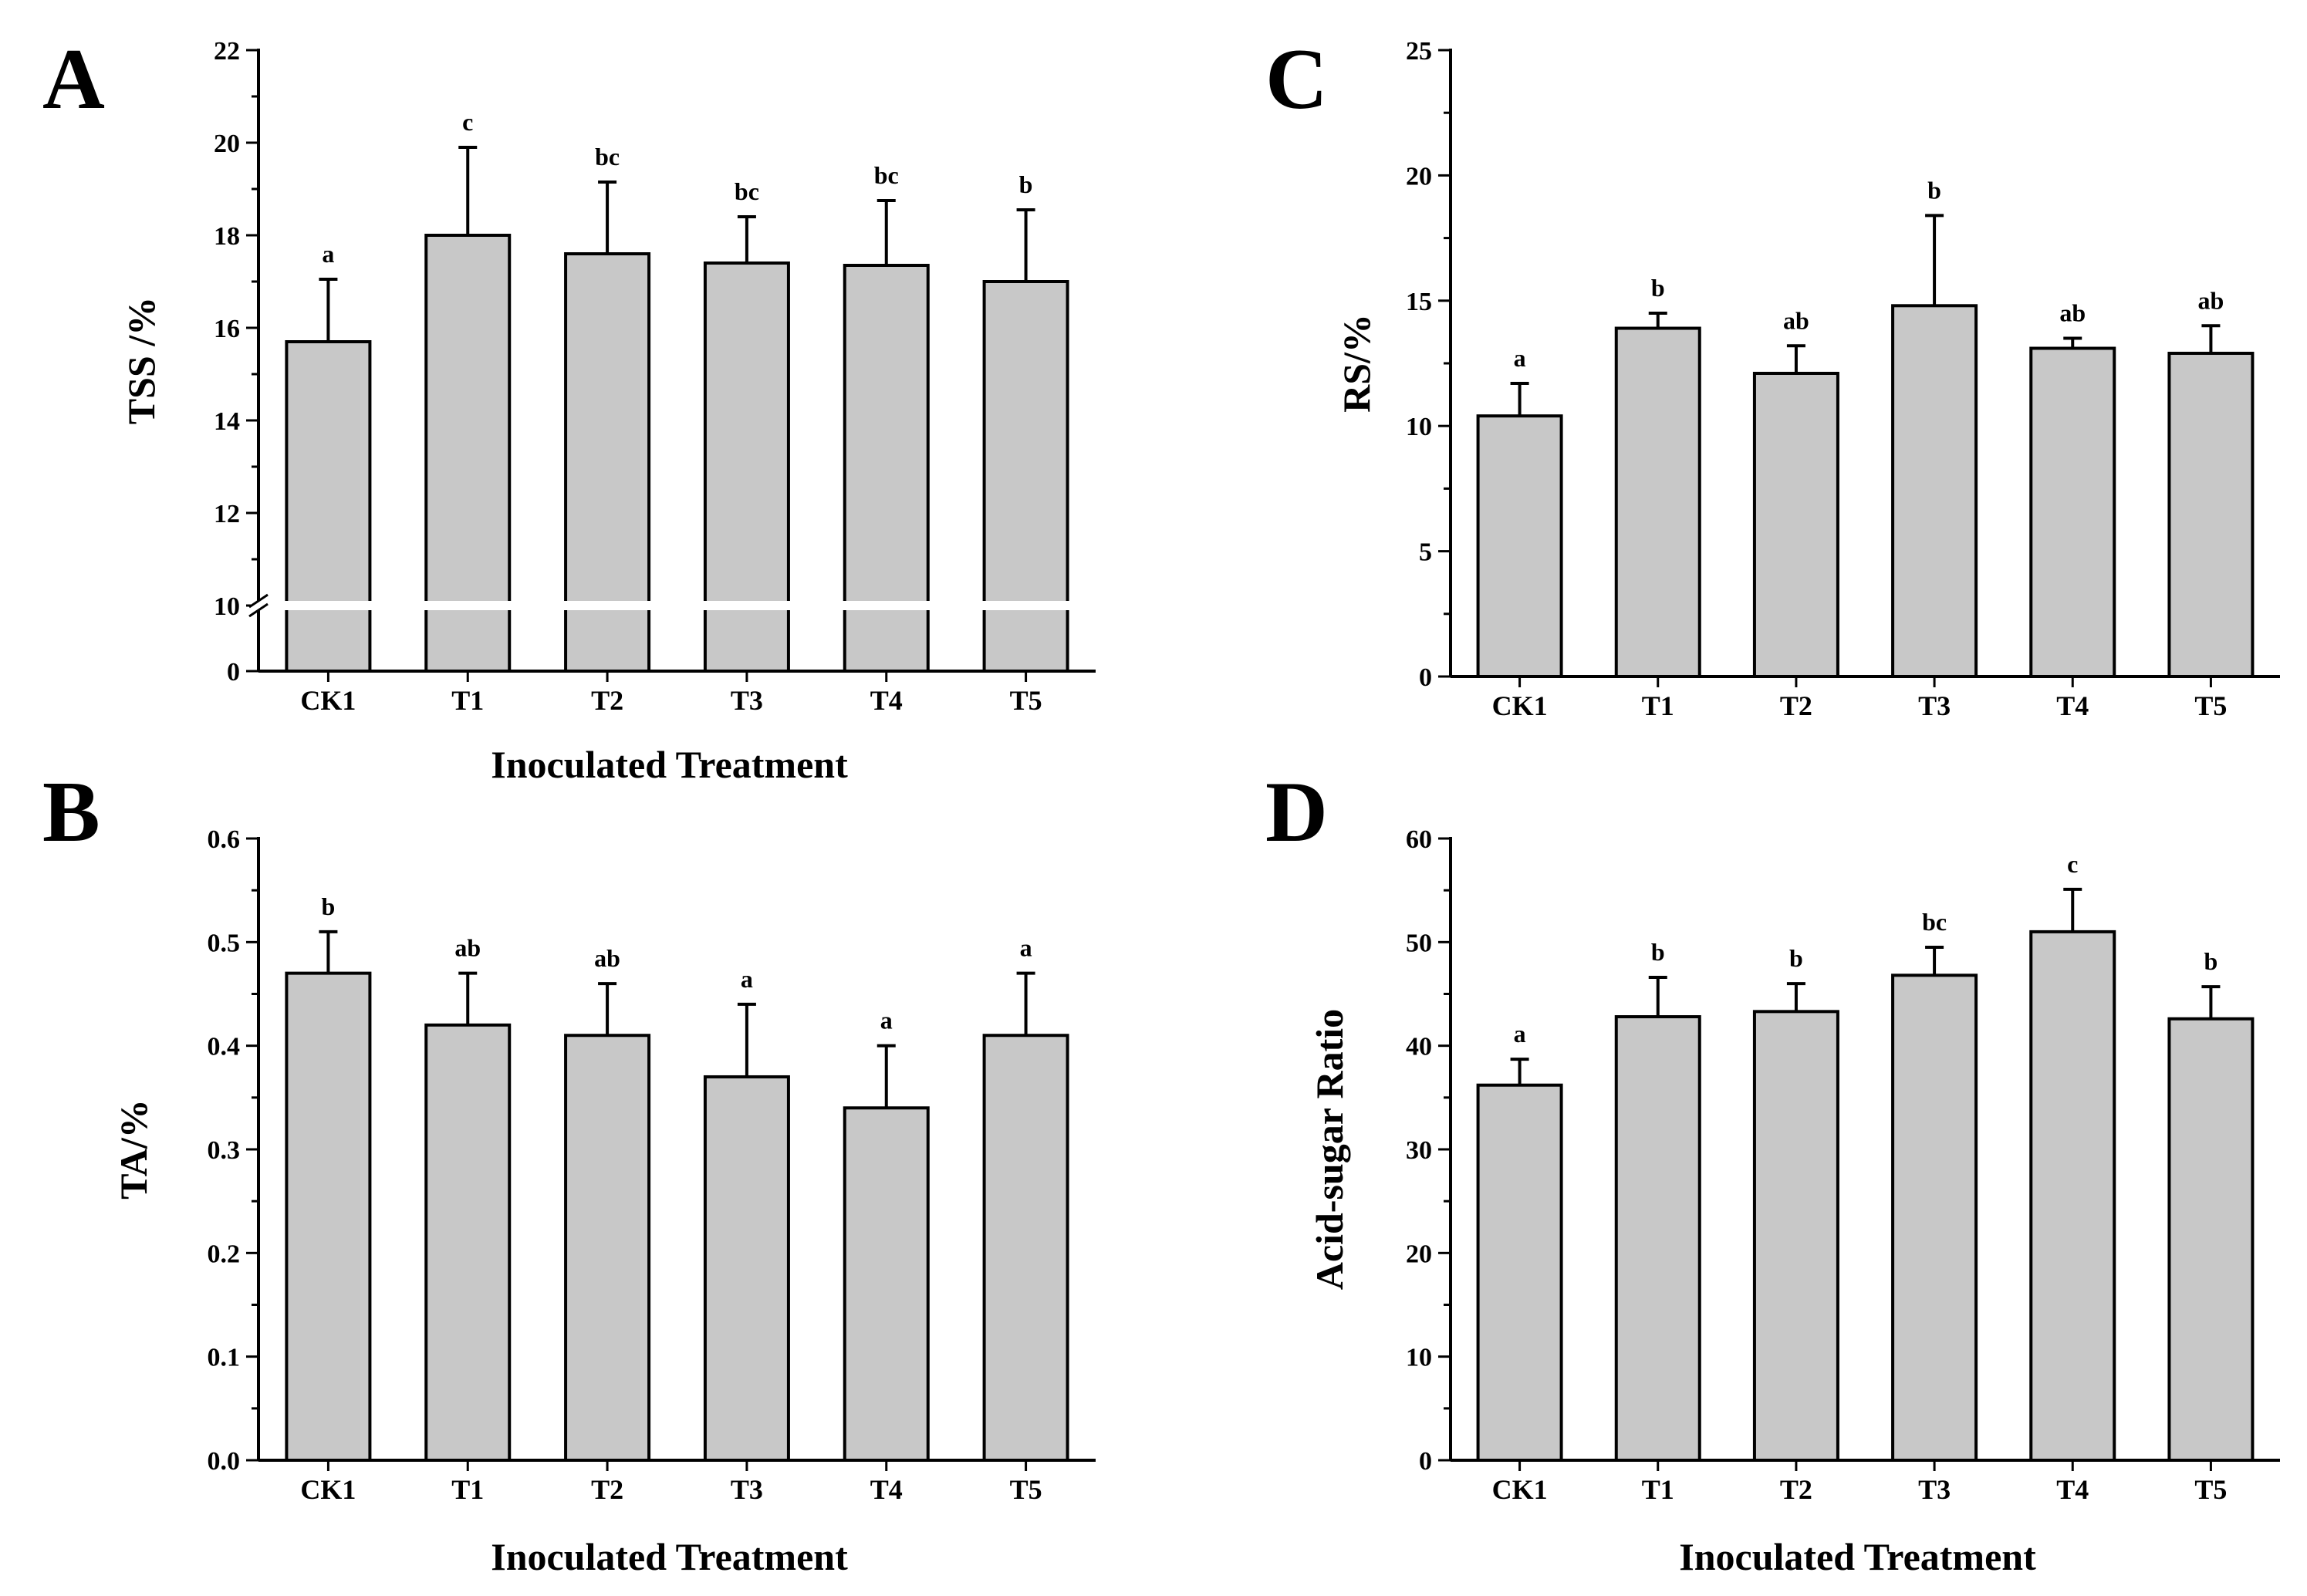 The image size is (2307, 1596). I want to click on y-tick-label: 15, so click(1419, 302).